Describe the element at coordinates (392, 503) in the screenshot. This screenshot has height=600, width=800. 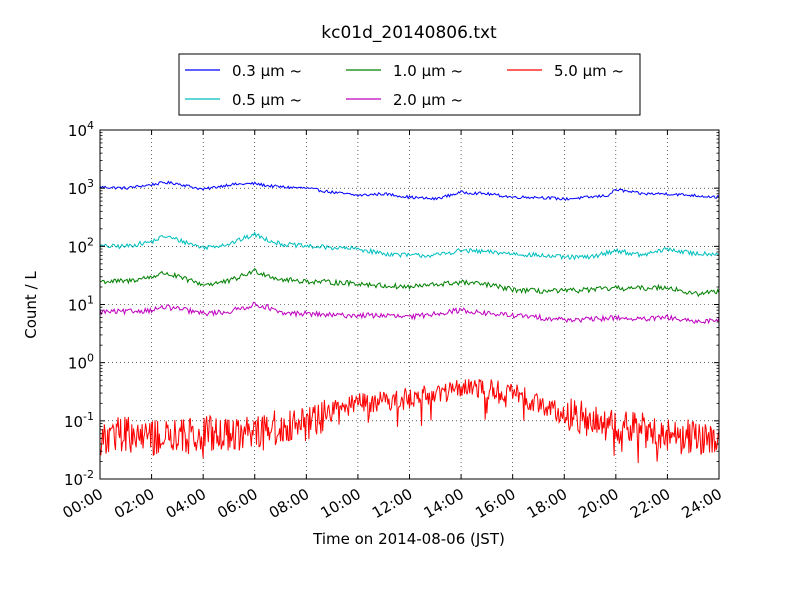
I see `x-tick-label: 12:00` at that location.